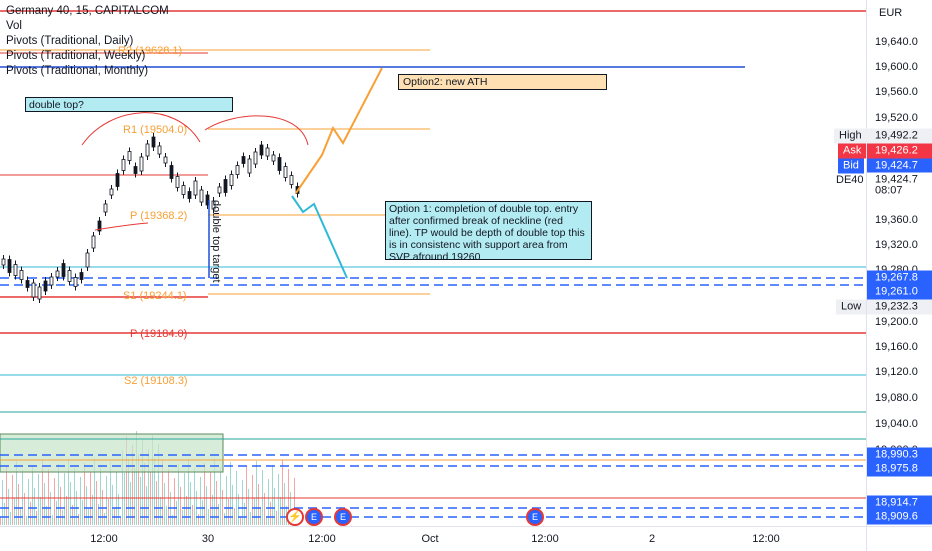  What do you see at coordinates (76, 56) in the screenshot?
I see `indicator-pivots-weekly: Pivots (Traditional, Weekly)` at bounding box center [76, 56].